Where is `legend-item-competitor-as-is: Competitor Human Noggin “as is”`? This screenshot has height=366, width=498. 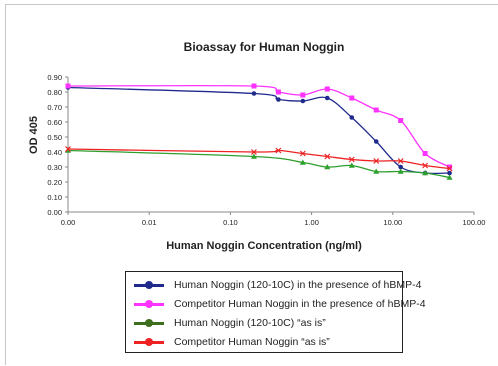
legend-item-competitor-as-is: Competitor Human Noggin “as is” is located at coordinates (232, 342).